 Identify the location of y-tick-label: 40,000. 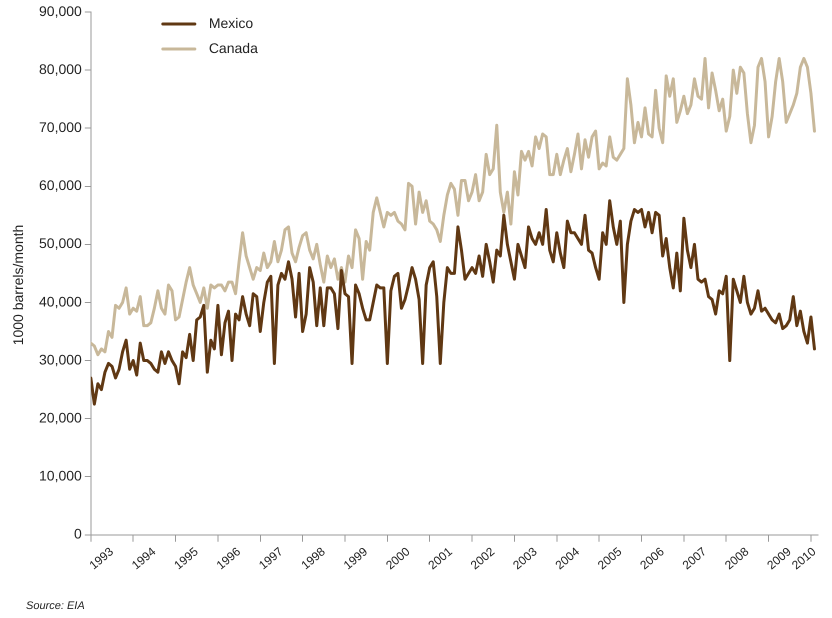
(60, 301).